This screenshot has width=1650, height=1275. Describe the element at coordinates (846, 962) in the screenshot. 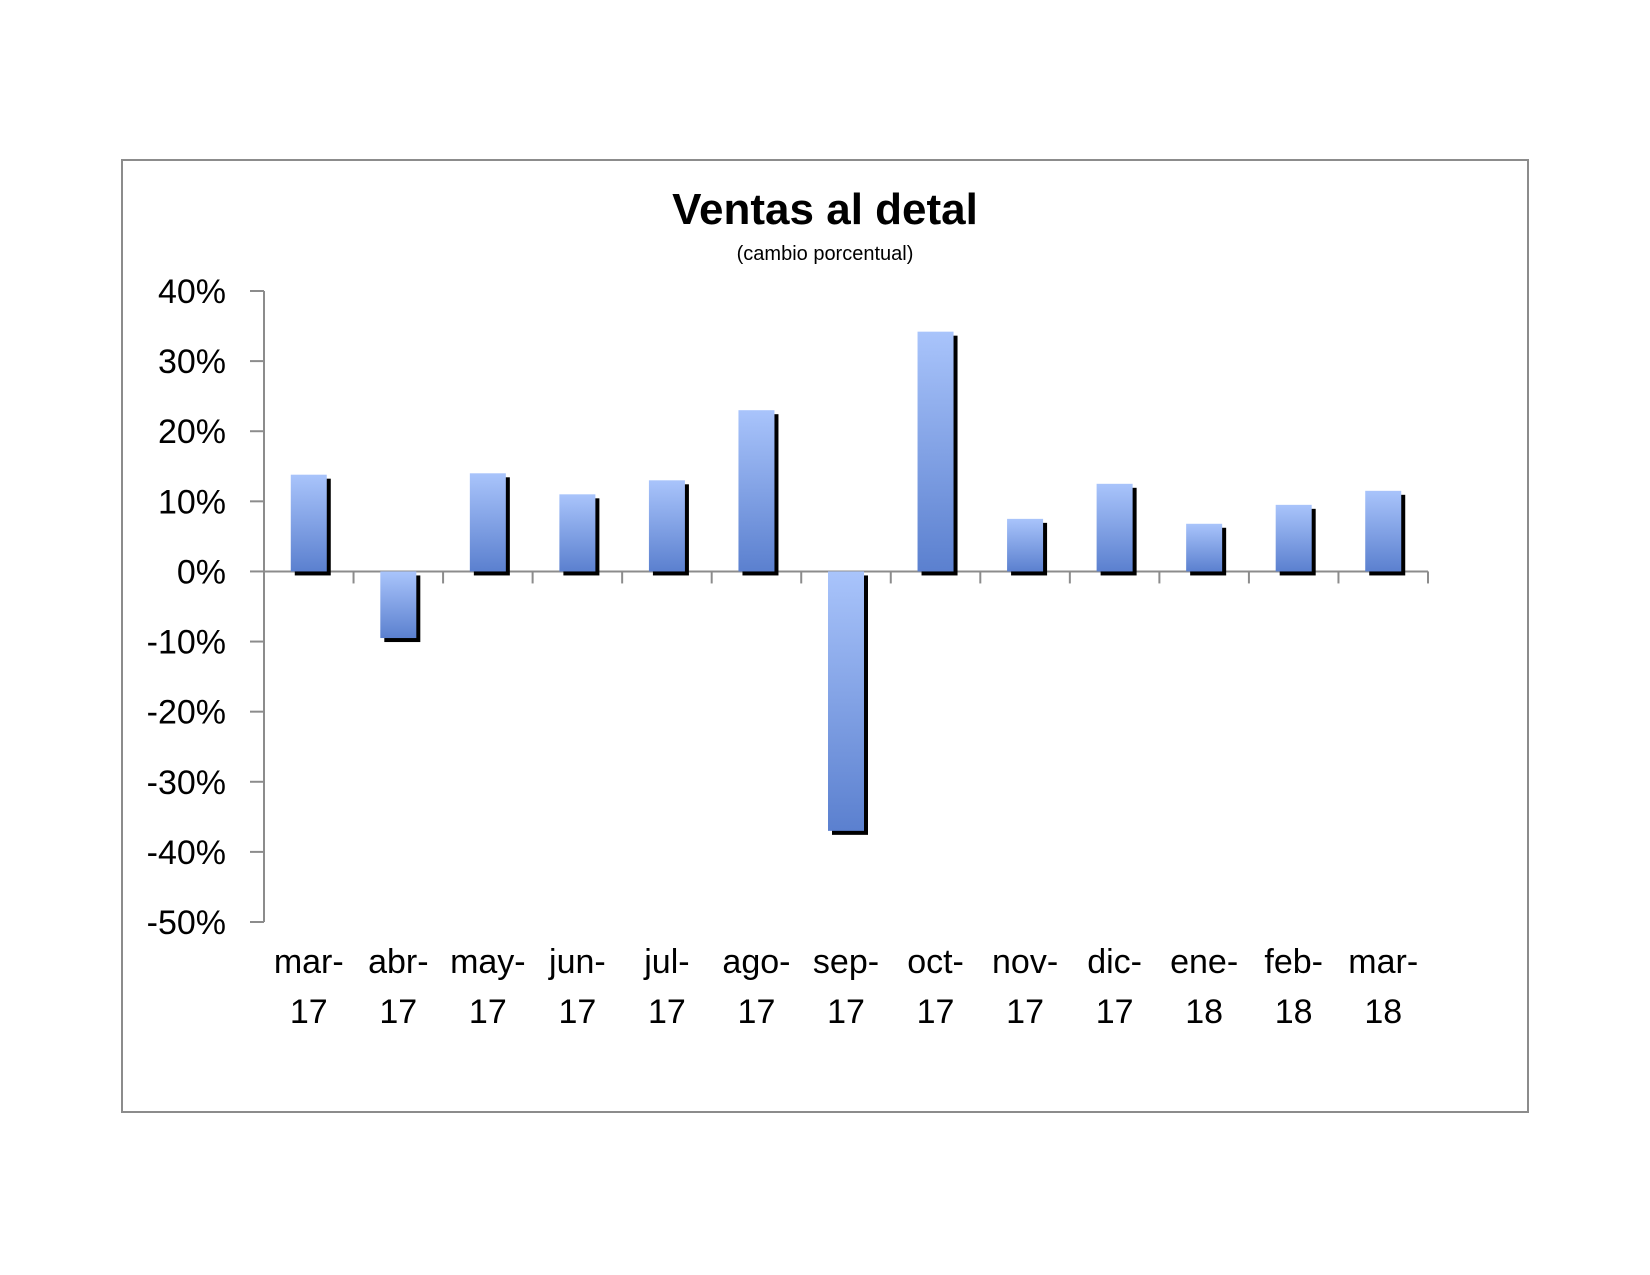

I see `x-category-label: sep-` at that location.